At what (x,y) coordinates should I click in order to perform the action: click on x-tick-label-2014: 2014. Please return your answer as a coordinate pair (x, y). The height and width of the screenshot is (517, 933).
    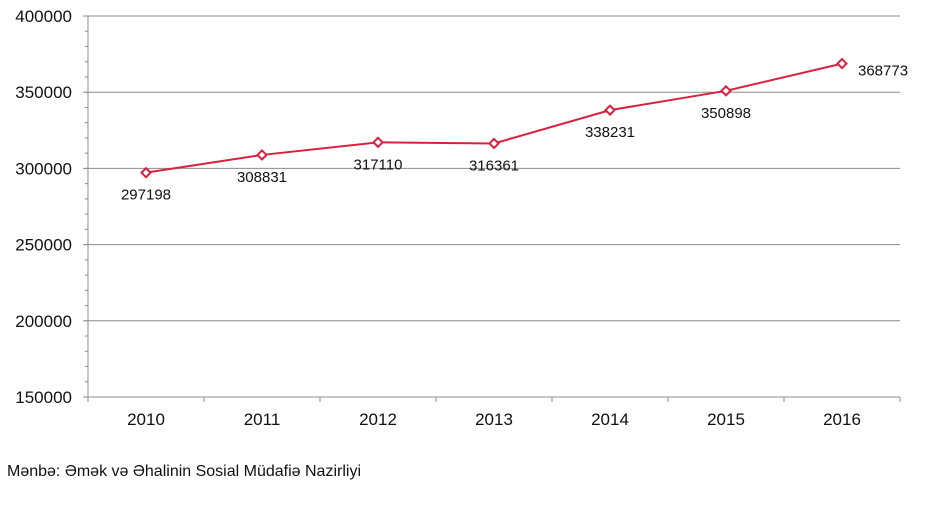
    Looking at the image, I should click on (610, 419).